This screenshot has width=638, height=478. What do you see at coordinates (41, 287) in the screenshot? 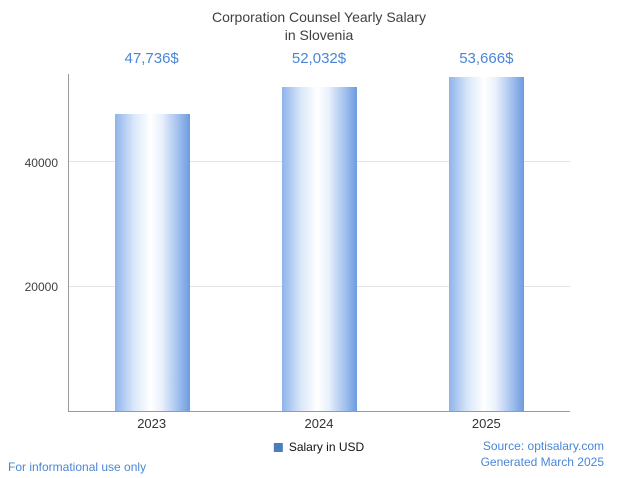
I see `y-tick-20000: 20000` at bounding box center [41, 287].